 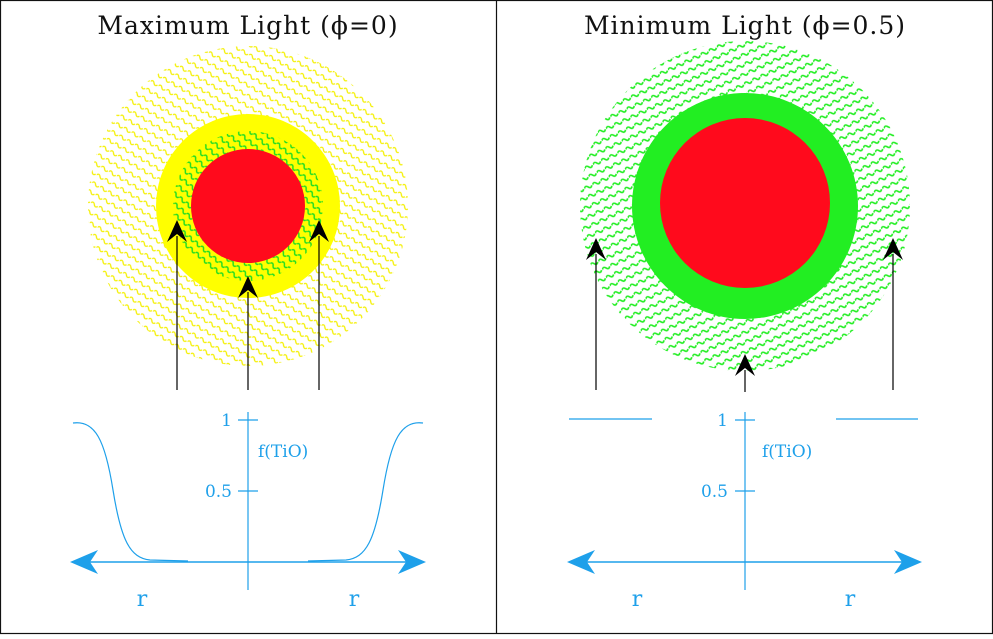 What do you see at coordinates (745, 25) in the screenshot?
I see `panel-title: Minimum Light (ϕ=0.5)` at bounding box center [745, 25].